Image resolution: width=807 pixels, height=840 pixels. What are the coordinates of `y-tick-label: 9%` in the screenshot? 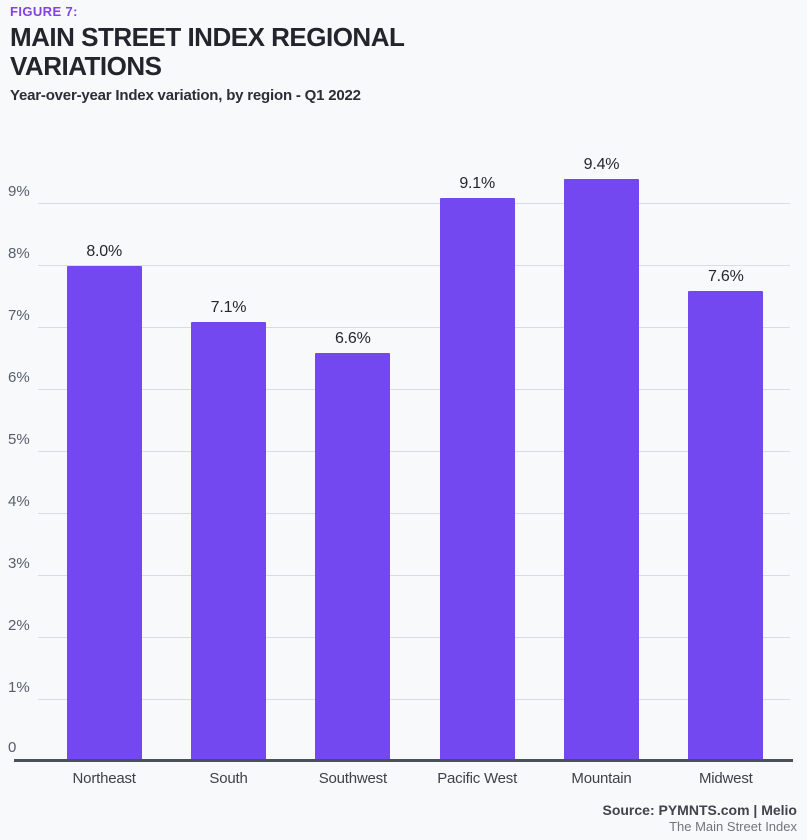 It's located at (19, 191).